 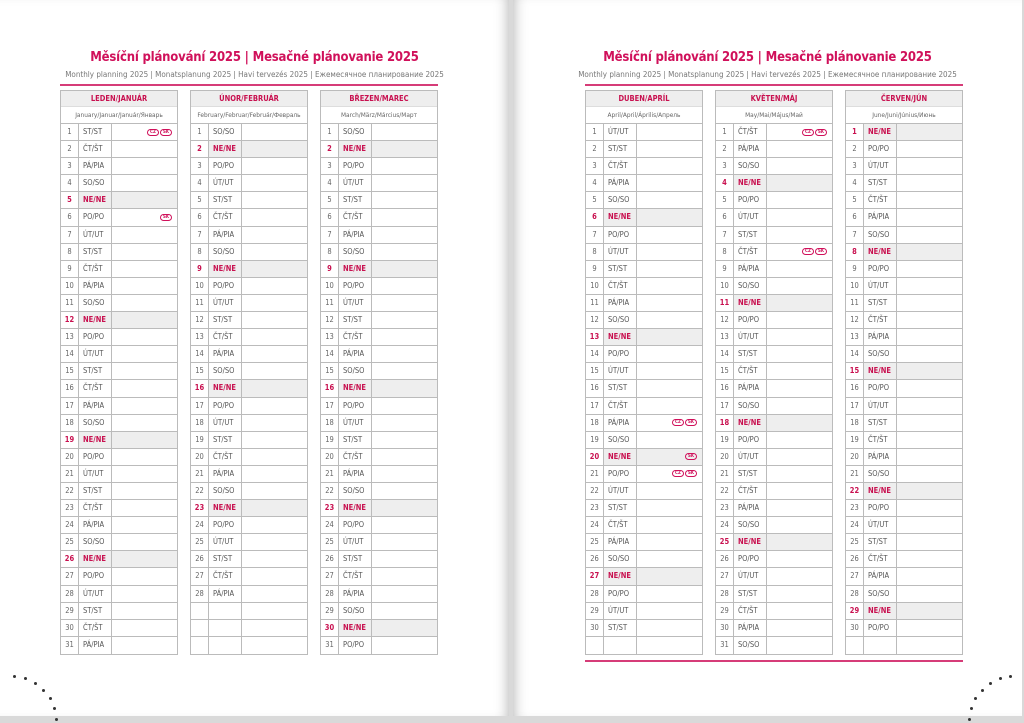 What do you see at coordinates (904, 423) in the screenshot?
I see `day-row: 18 ST/ST` at bounding box center [904, 423].